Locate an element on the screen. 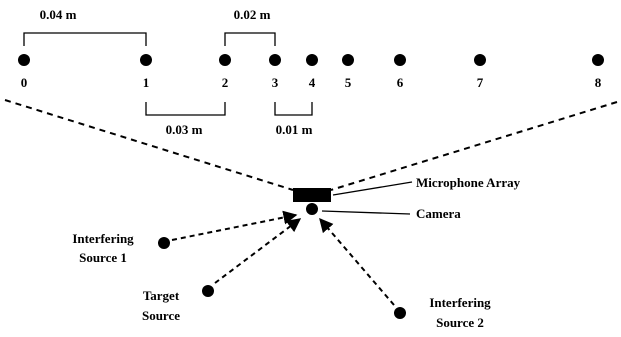  interfering-source-1-label-line2: Source 1 is located at coordinates (103, 257).